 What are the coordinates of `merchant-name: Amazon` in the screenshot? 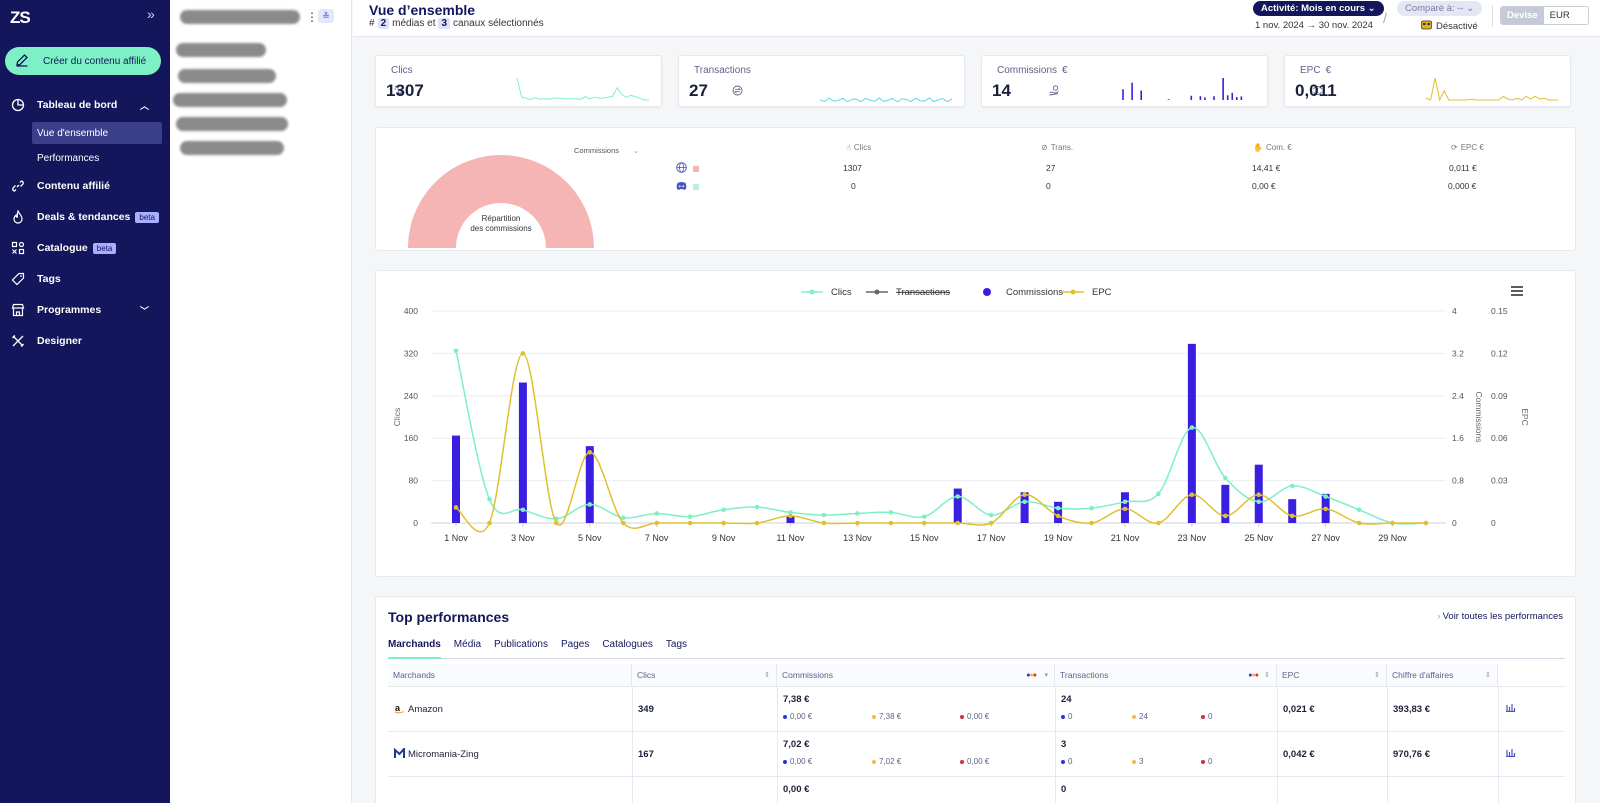 It's located at (425, 709).